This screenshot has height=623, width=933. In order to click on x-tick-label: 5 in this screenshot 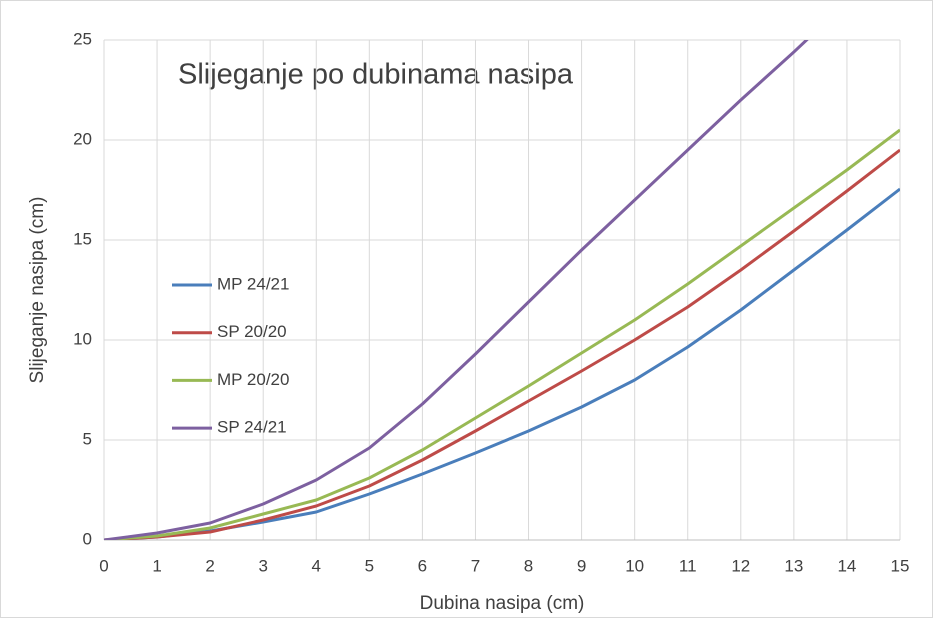, I will do `click(369, 565)`.